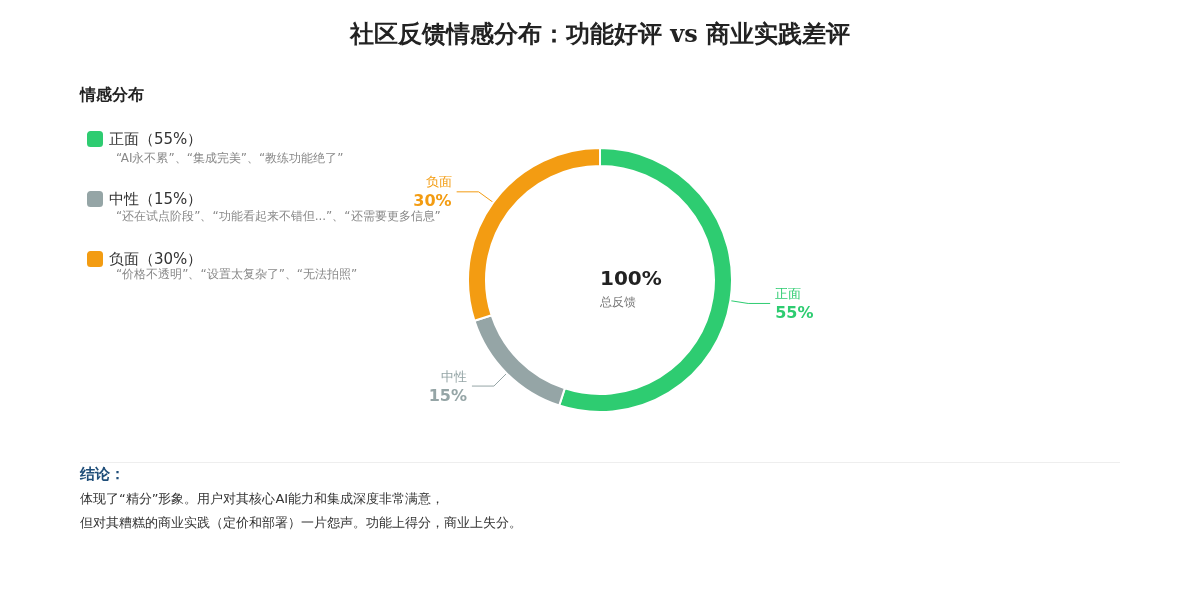 This screenshot has height=600, width=1200. Describe the element at coordinates (794, 312) in the screenshot. I see `data-label: 55%` at that location.